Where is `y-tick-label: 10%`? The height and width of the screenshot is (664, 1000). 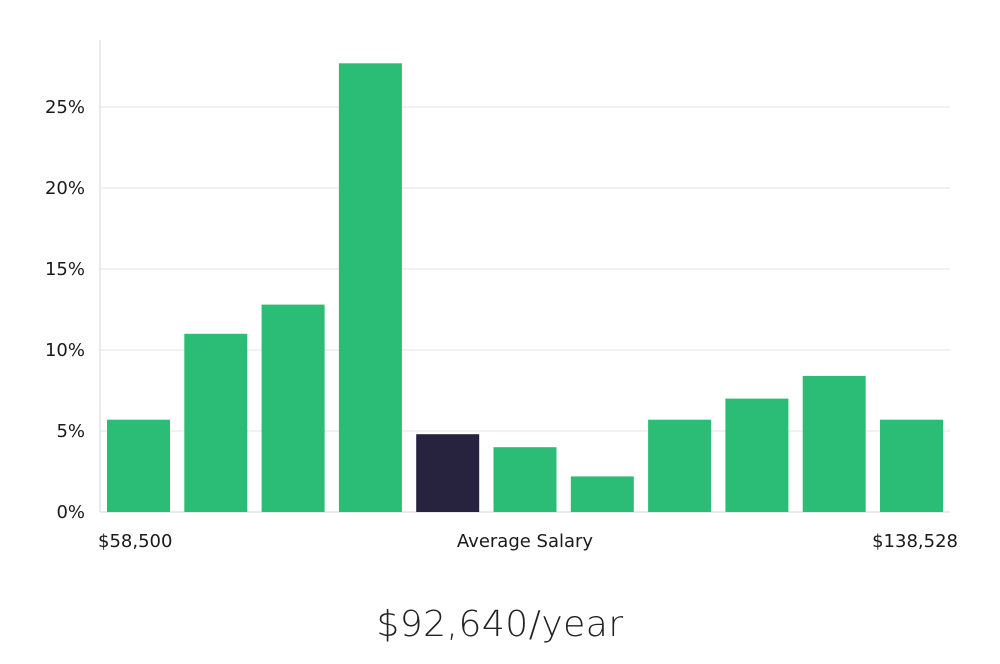
y-tick-label: 10% is located at coordinates (65, 350).